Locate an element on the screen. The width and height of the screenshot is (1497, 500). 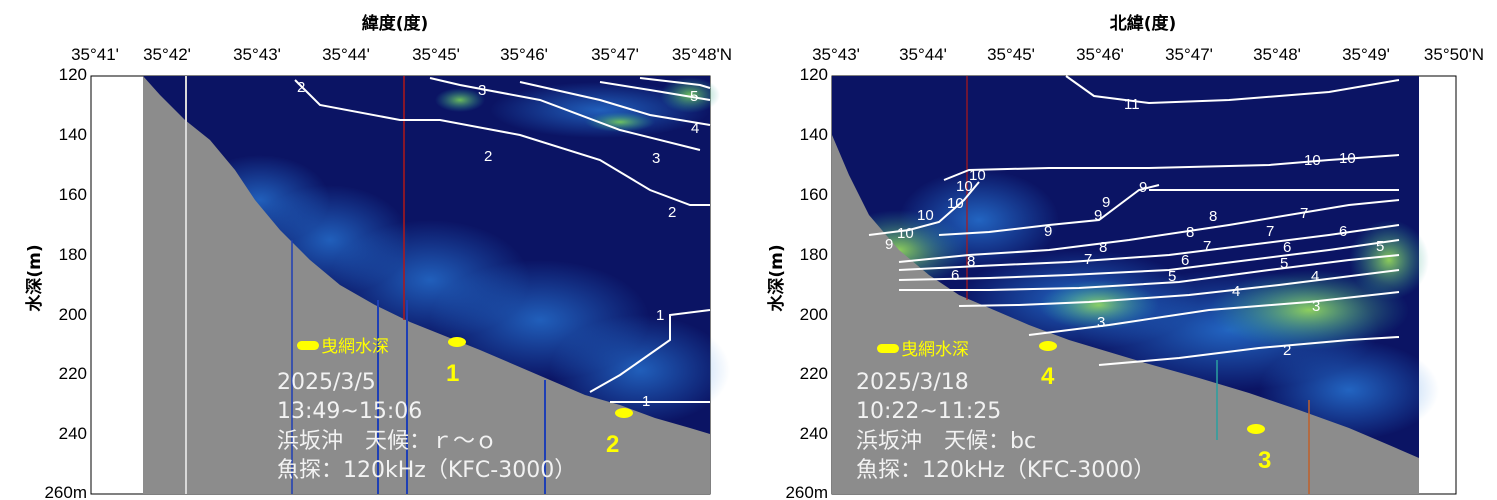
x-tick-label: 35°49' is located at coordinates (1366, 54).